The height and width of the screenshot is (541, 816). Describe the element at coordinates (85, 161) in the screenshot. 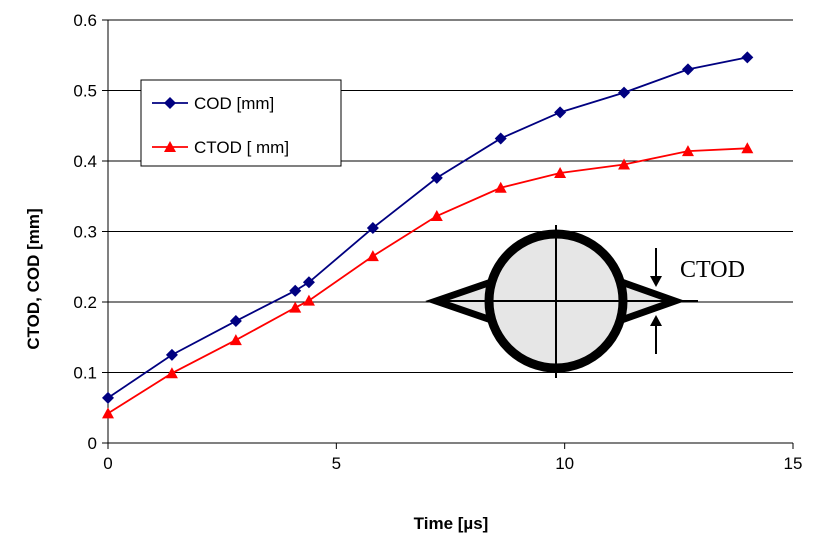

I see `y-tick-label: 0.4` at that location.